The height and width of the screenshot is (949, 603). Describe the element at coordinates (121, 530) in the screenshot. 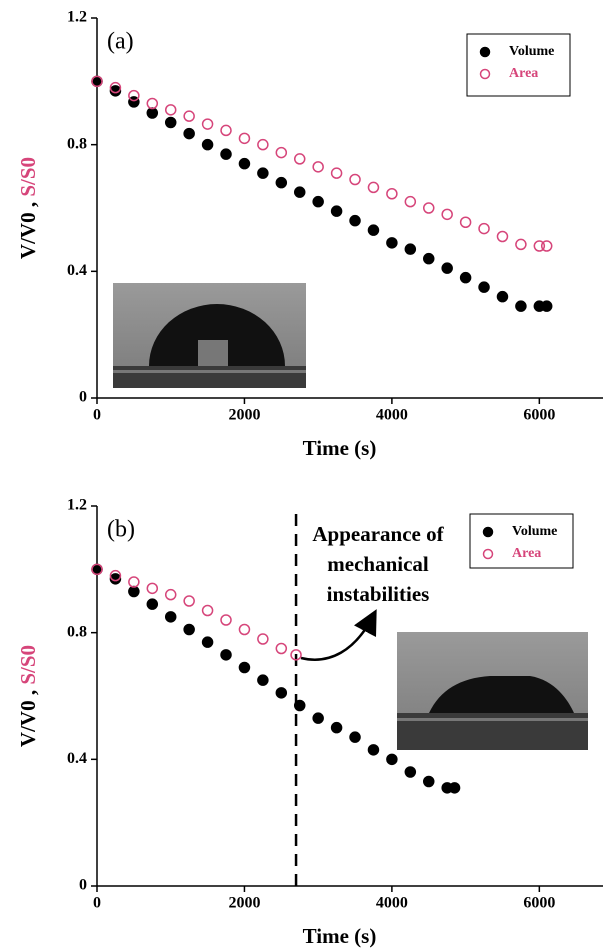

I see `panel-label: (b)` at that location.